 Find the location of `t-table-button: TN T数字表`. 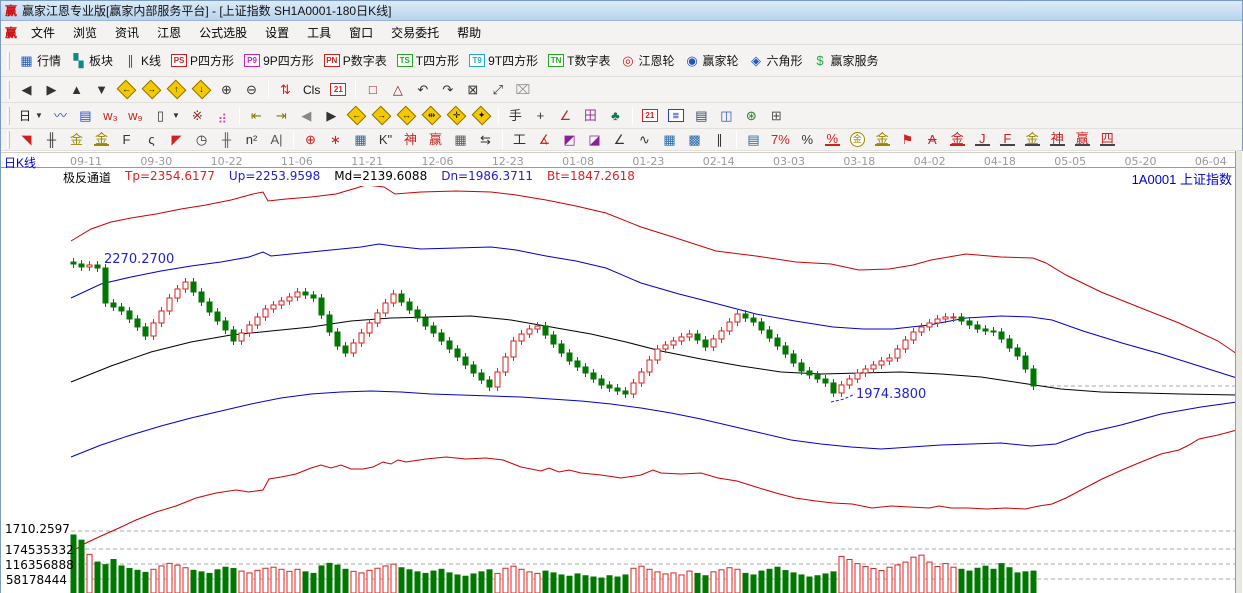

t-table-button: TN T数字表 is located at coordinates (579, 60).